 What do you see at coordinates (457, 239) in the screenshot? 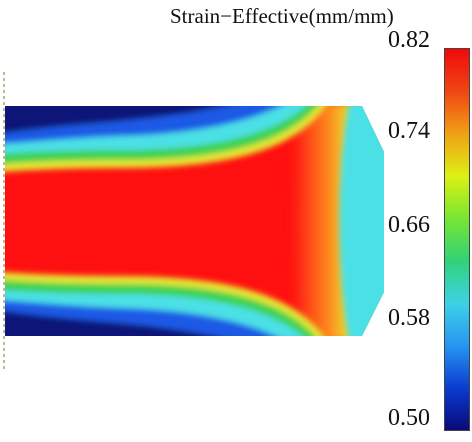
I see `colorbar` at bounding box center [457, 239].